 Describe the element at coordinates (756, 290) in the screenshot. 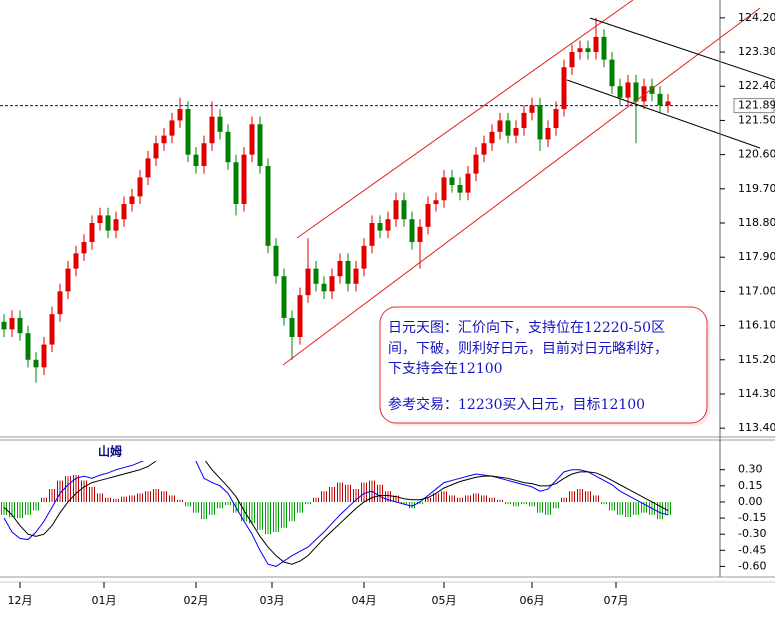

I see `y-tick-label: 117.00` at that location.